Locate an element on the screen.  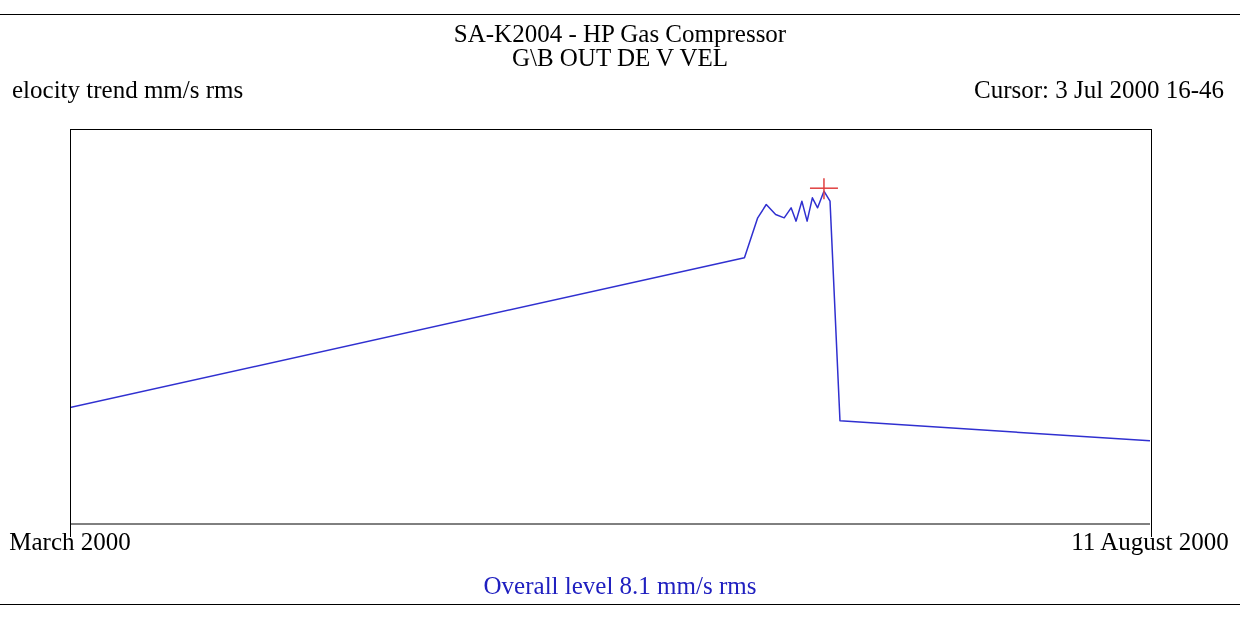
text: Cursor: 3 Jul 2000 16-46 is located at coordinates (1099, 90).